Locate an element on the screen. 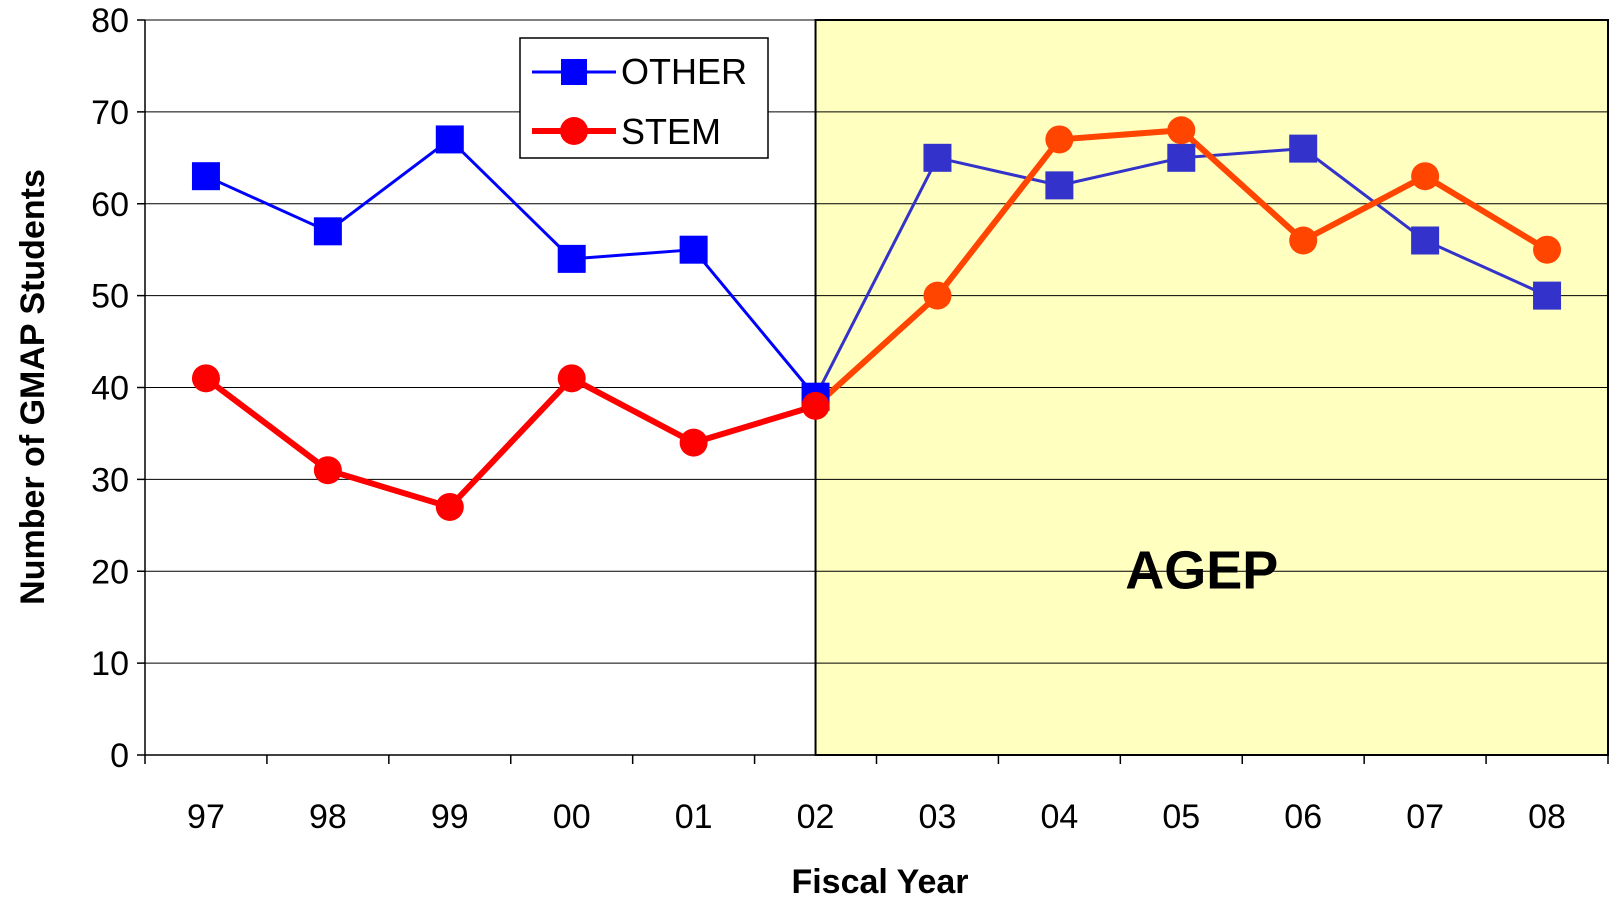 This screenshot has width=1610, height=898. x-tick-label: 05 is located at coordinates (1181, 817).